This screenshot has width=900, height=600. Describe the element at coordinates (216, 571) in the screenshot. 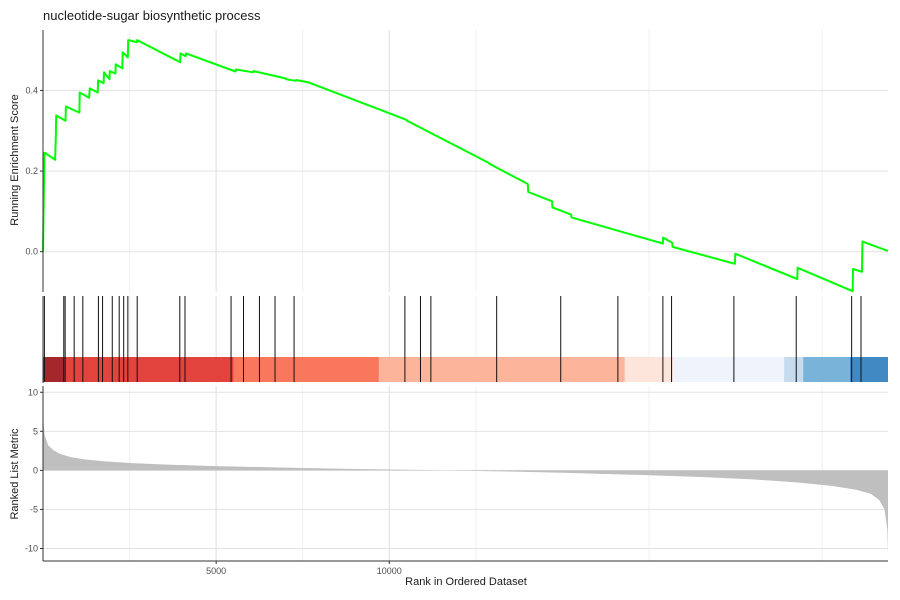

I see `x-tick-label: 5000` at that location.